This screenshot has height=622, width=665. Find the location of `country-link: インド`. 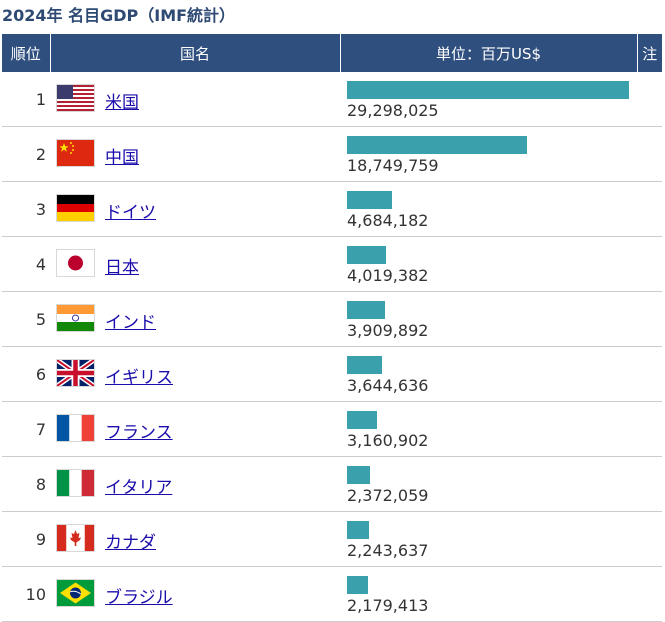

country-link: インド is located at coordinates (130, 323).